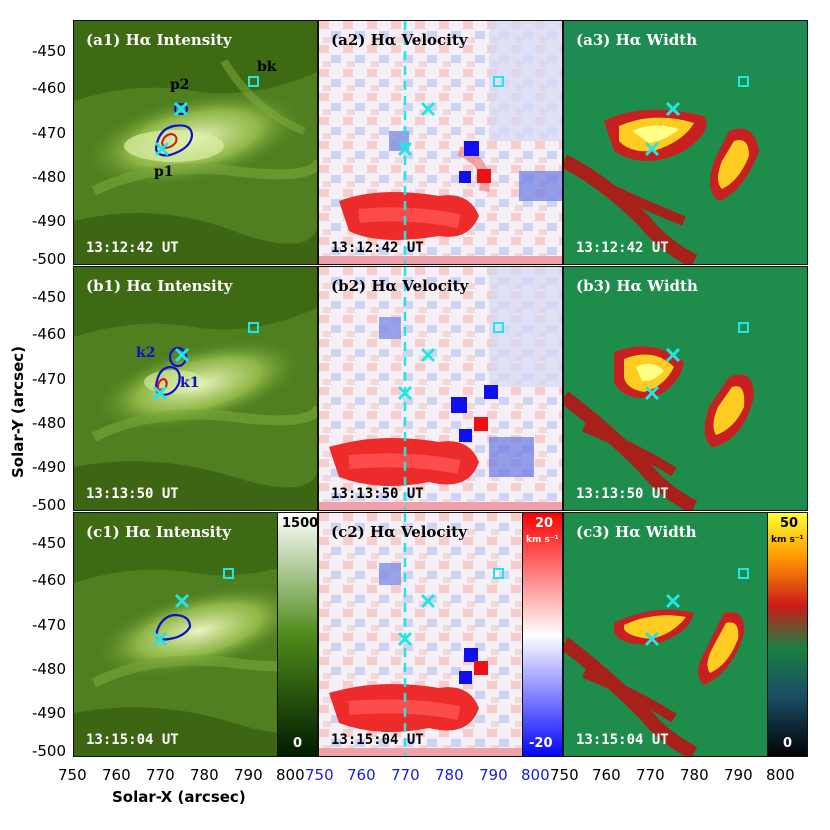 The height and width of the screenshot is (830, 830). What do you see at coordinates (637, 40) in the screenshot?
I see `panel-title: (a3) Hα Width` at bounding box center [637, 40].